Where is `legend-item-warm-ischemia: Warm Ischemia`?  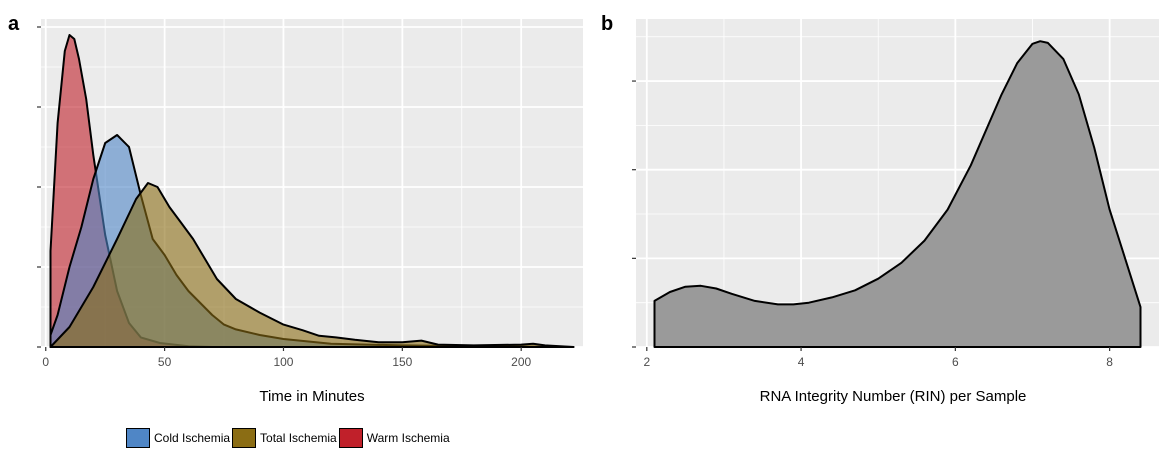
legend-item-warm-ischemia: Warm Ischemia is located at coordinates (394, 438).